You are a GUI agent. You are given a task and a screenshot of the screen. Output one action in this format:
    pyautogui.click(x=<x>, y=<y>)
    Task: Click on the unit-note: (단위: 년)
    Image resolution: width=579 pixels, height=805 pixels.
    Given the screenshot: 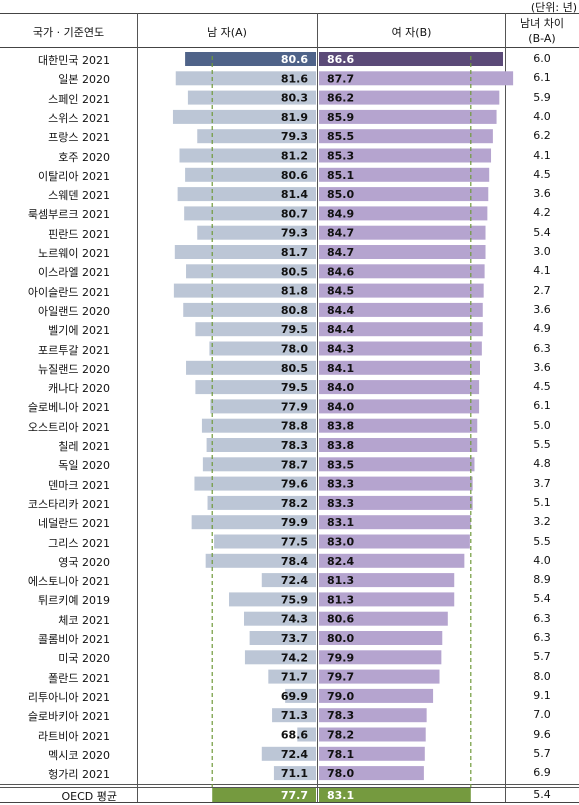 What is the action you would take?
    pyautogui.click(x=553, y=7)
    